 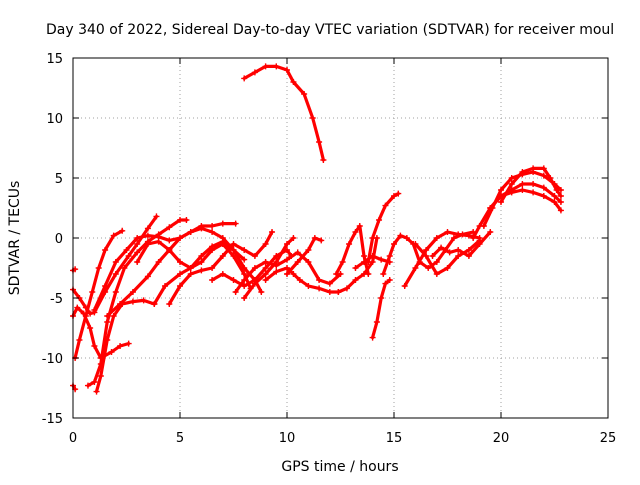 I want to click on series-s6, so click(x=137, y=303).